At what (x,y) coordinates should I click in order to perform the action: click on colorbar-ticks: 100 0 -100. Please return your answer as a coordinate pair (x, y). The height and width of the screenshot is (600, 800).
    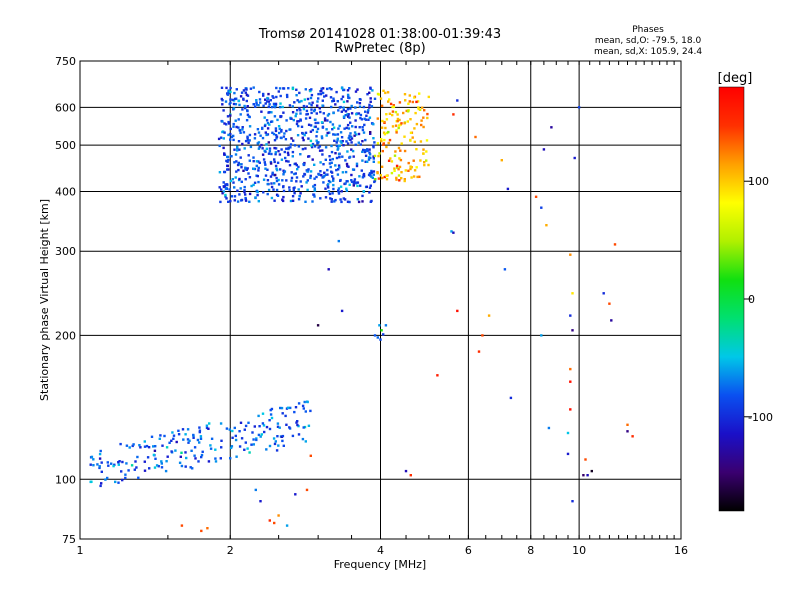
    Looking at the image, I should click on (758, 299).